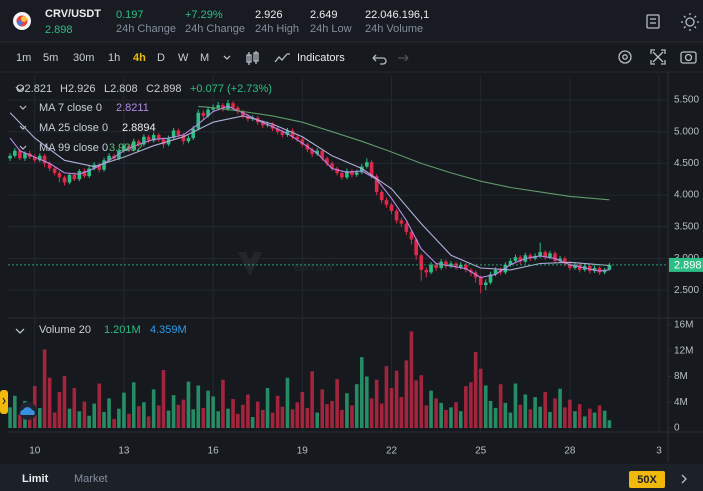  I want to click on interval-tab: D, so click(161, 58).